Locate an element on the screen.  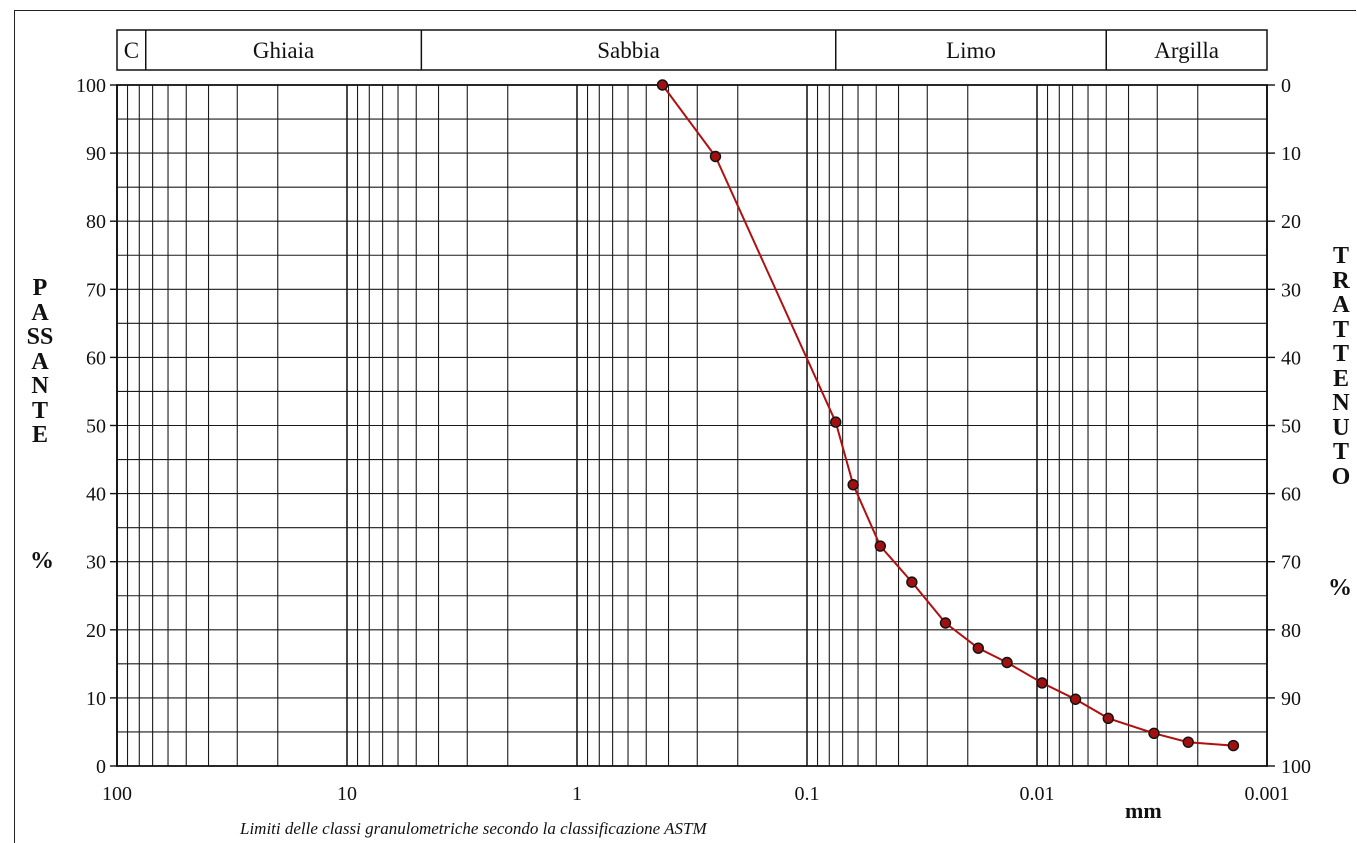
class-label: Limo is located at coordinates (971, 50).